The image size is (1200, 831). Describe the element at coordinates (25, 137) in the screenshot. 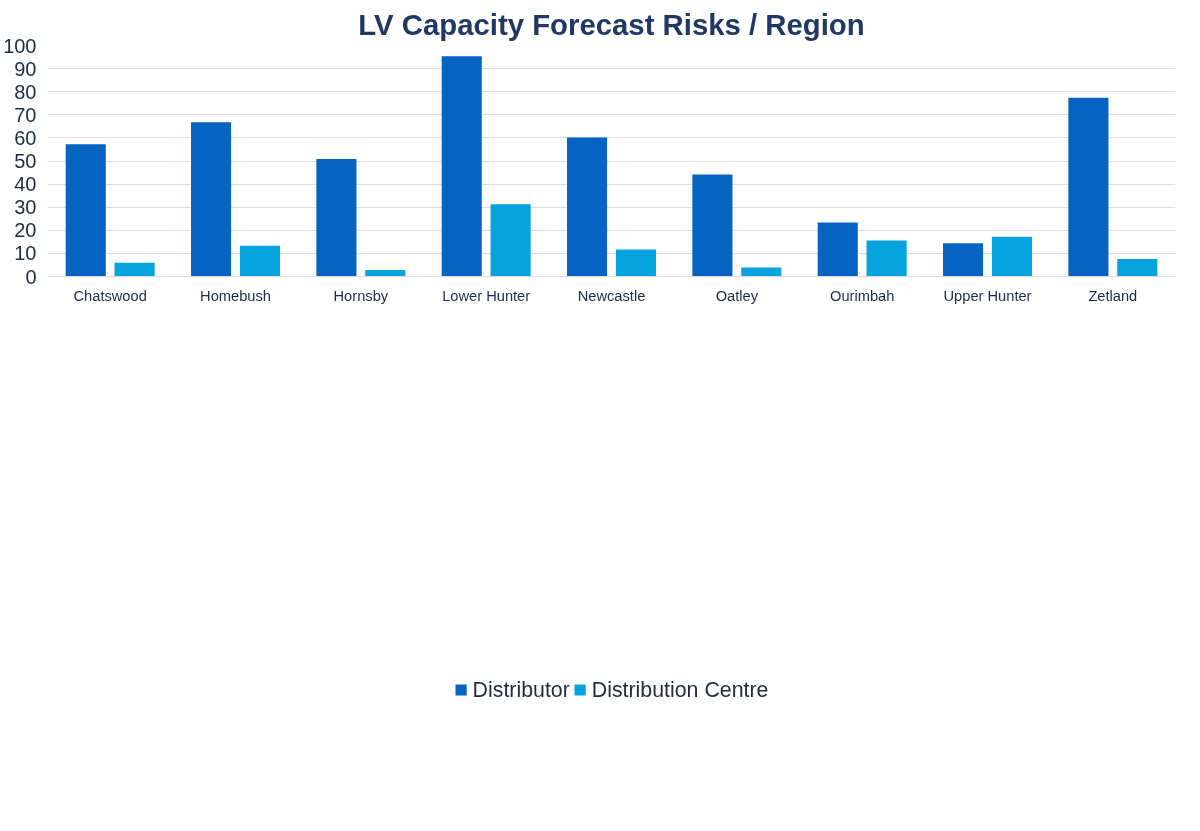

I see `y-tick-label: 60` at that location.